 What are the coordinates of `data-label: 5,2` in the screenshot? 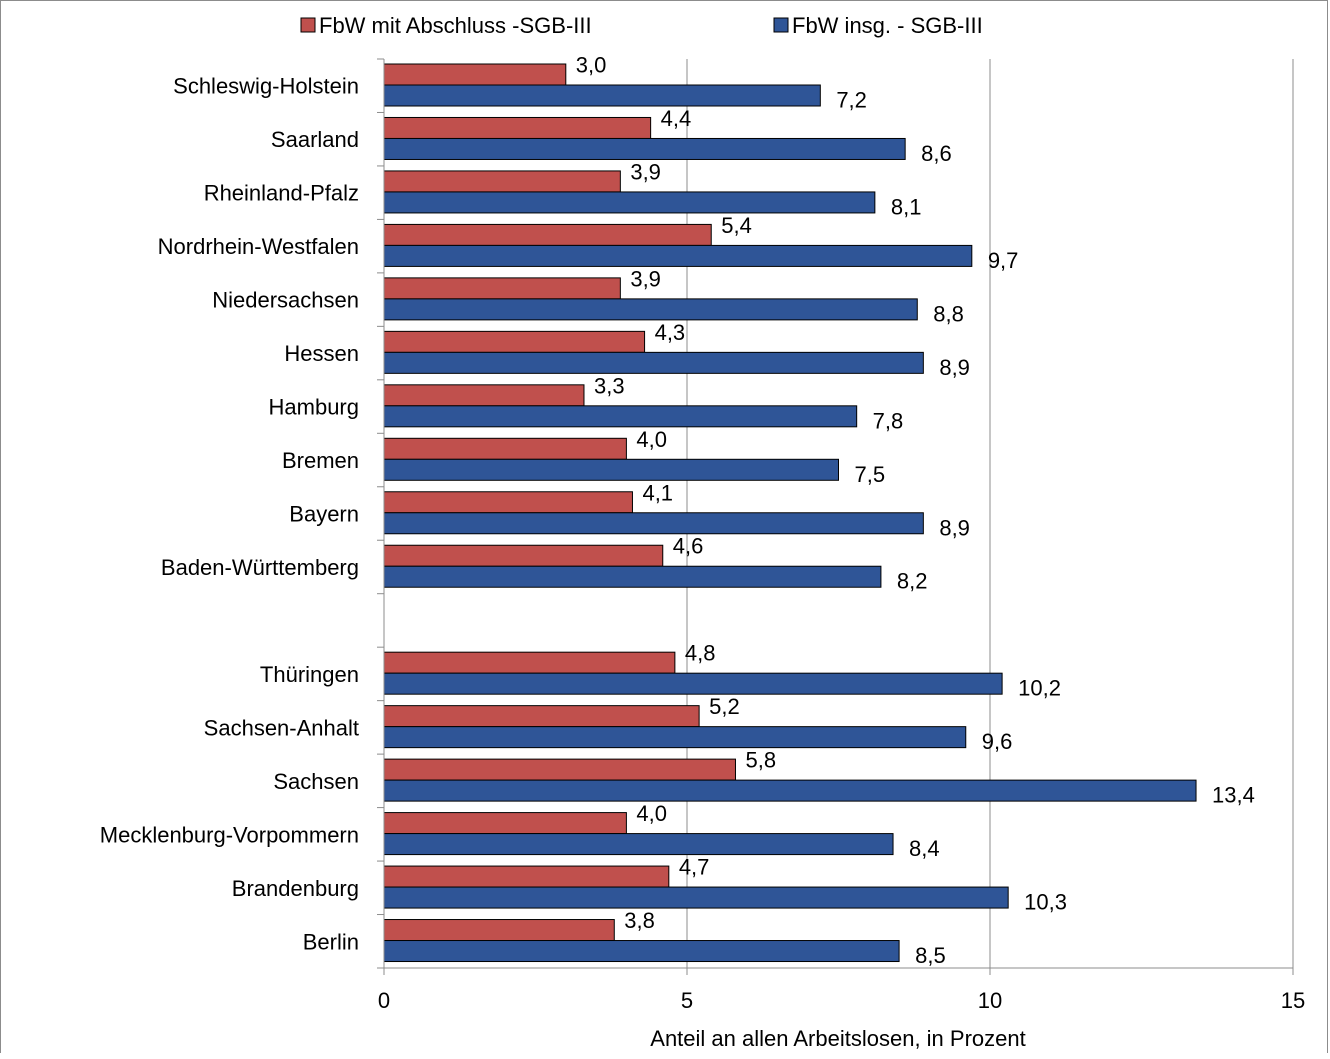 It's located at (724, 706).